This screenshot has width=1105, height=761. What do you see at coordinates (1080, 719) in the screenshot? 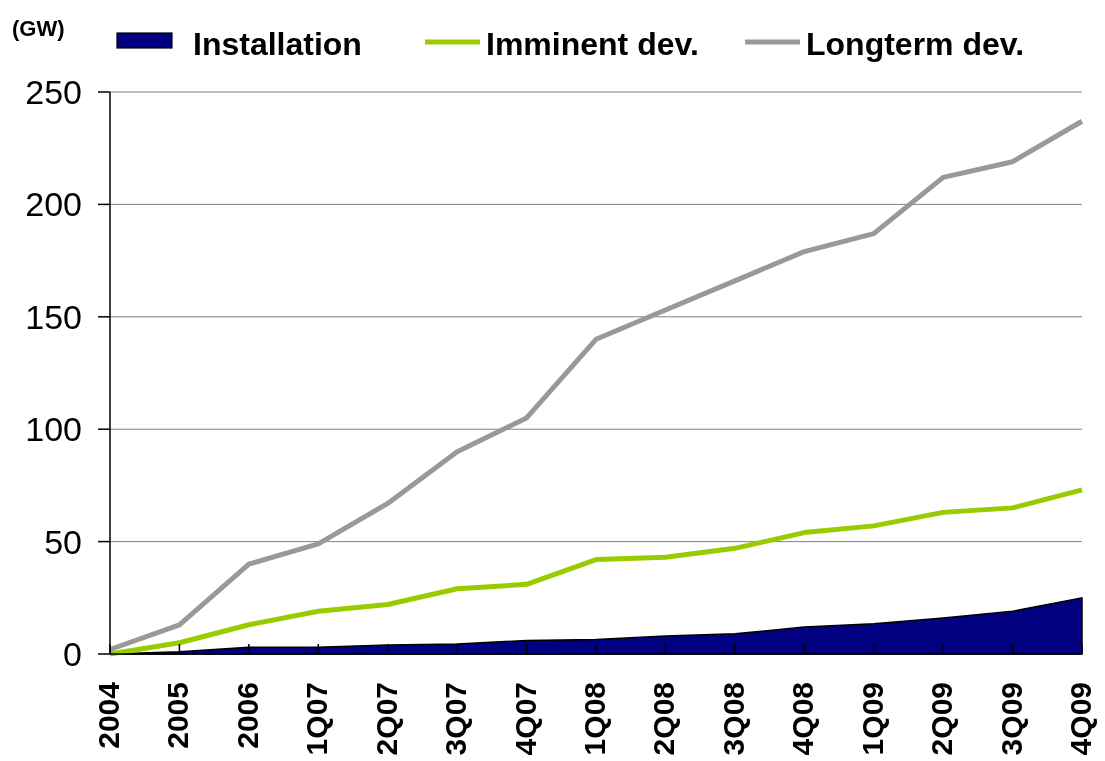
I see `x-tick-label: 4Q09` at bounding box center [1080, 719].